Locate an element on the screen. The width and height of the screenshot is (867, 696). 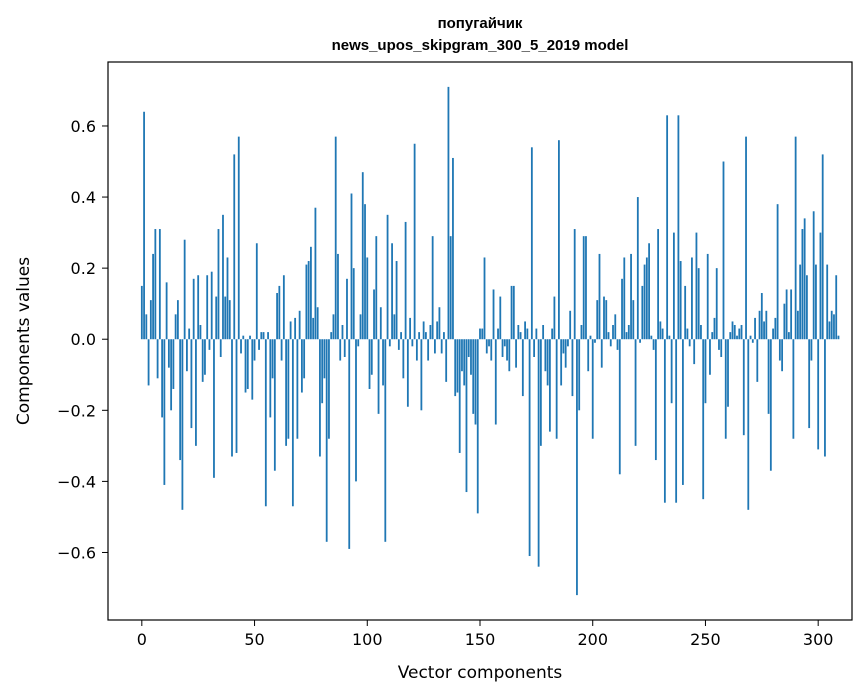
x-tick-label-300: 300 is located at coordinates (818, 639).